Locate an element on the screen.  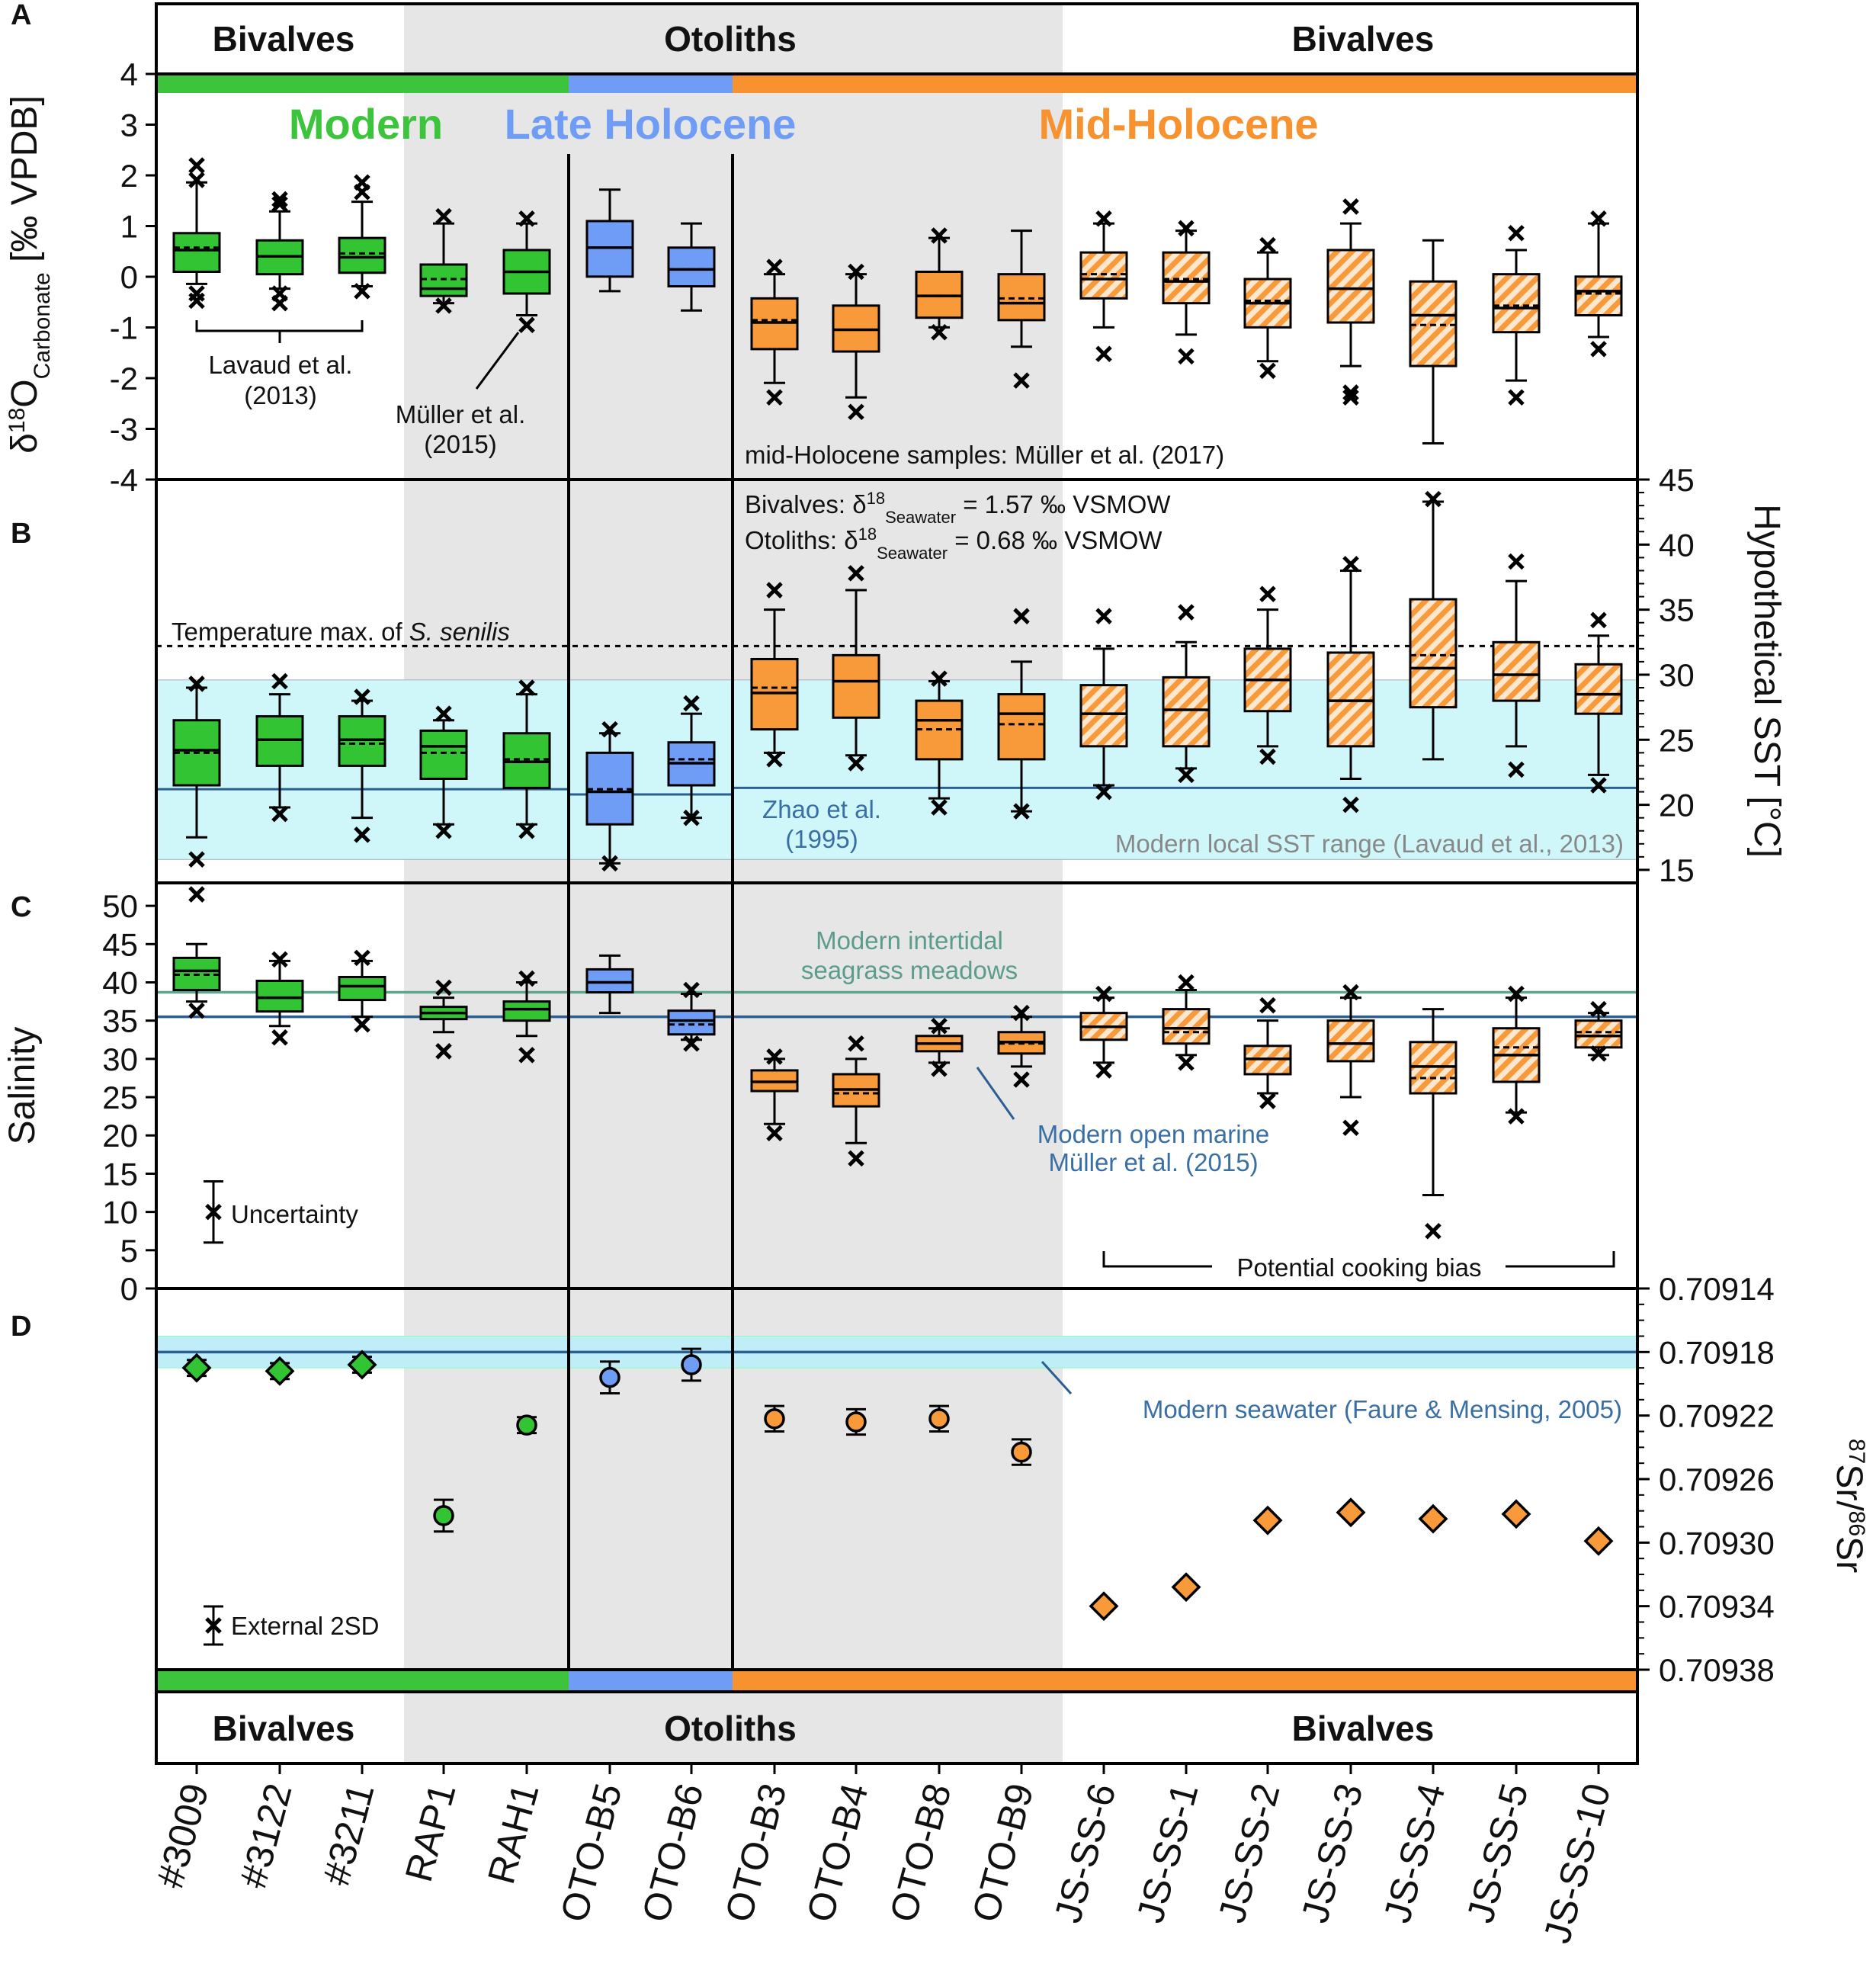
temp-max-label: Temperature max. of S. senilis is located at coordinates (341, 632).